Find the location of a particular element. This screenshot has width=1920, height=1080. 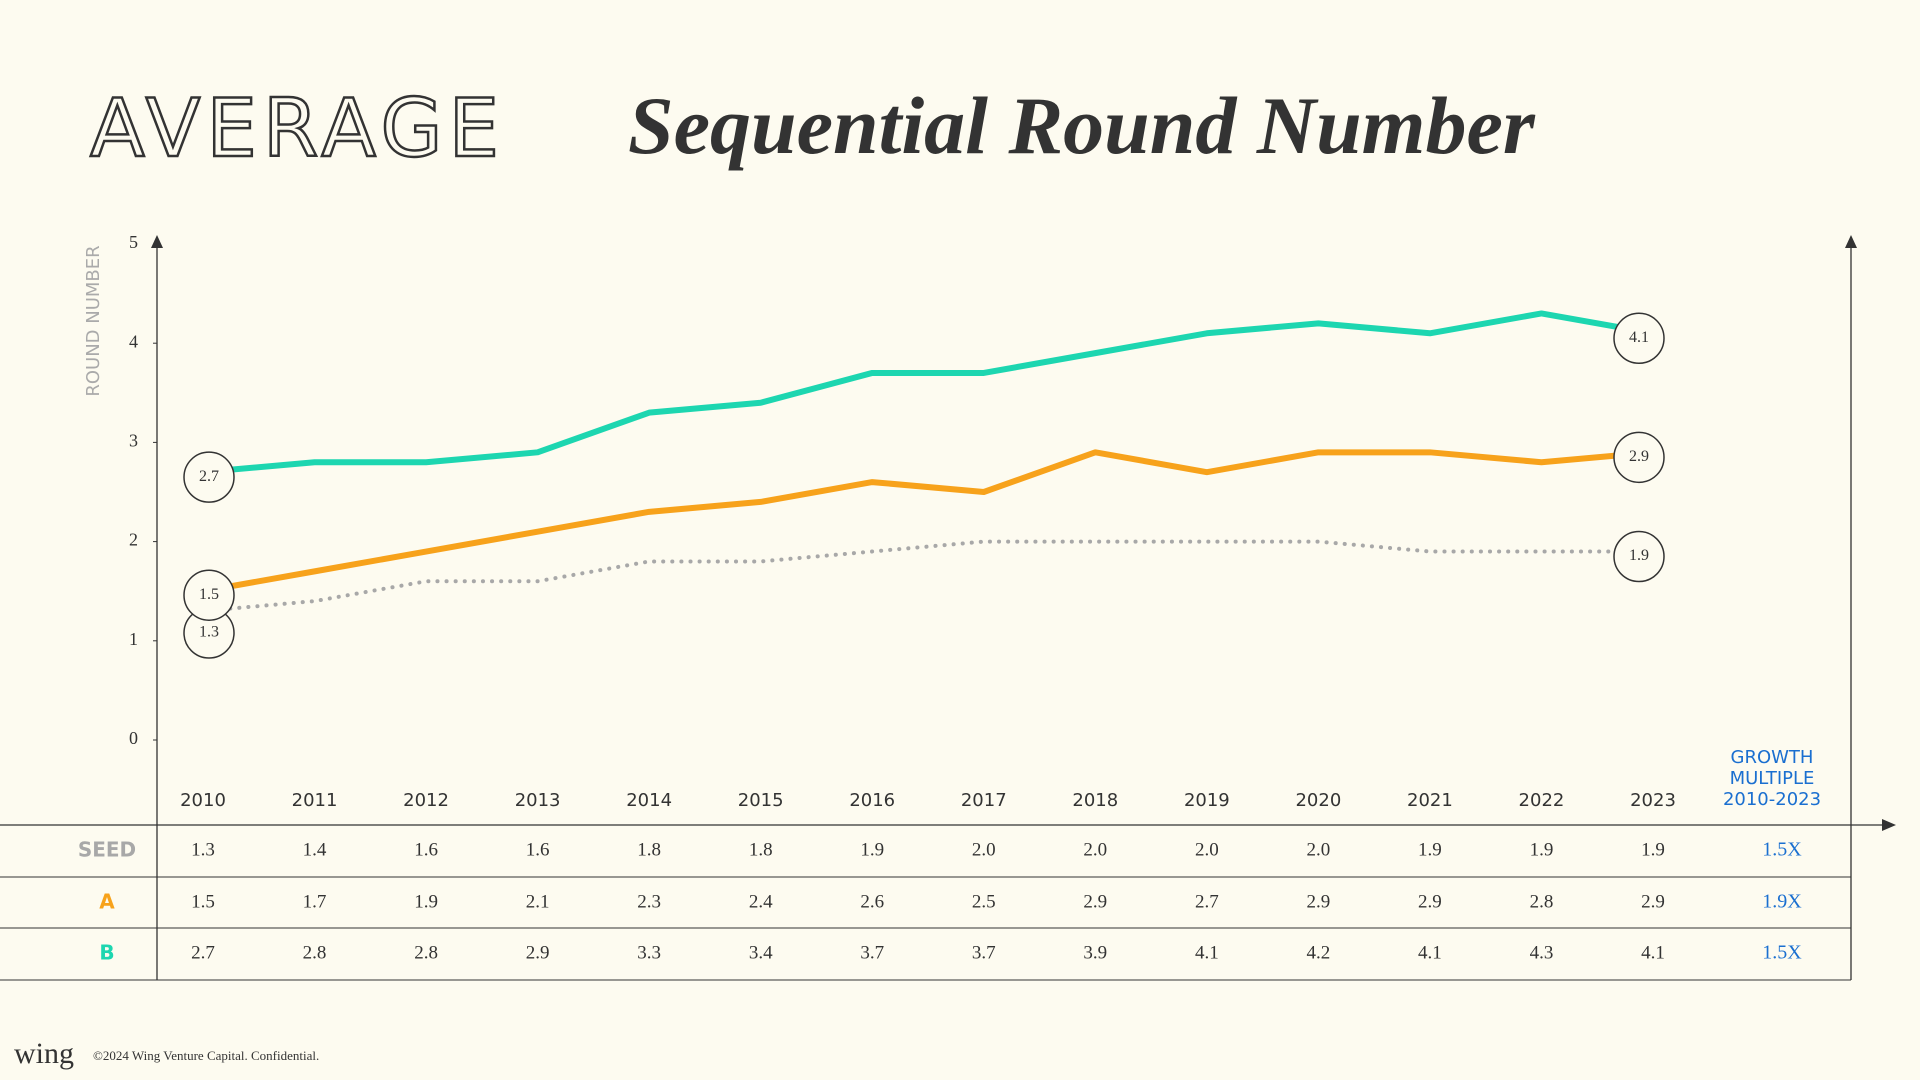

table-cell: 2.4 is located at coordinates (761, 901).